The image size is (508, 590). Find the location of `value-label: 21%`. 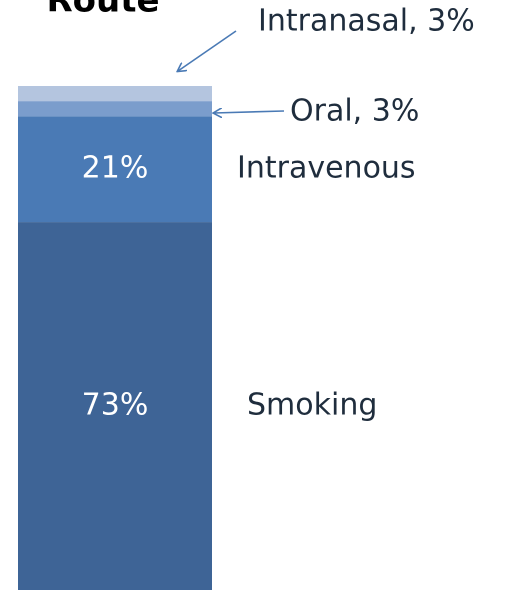

value-label: 21% is located at coordinates (115, 168).